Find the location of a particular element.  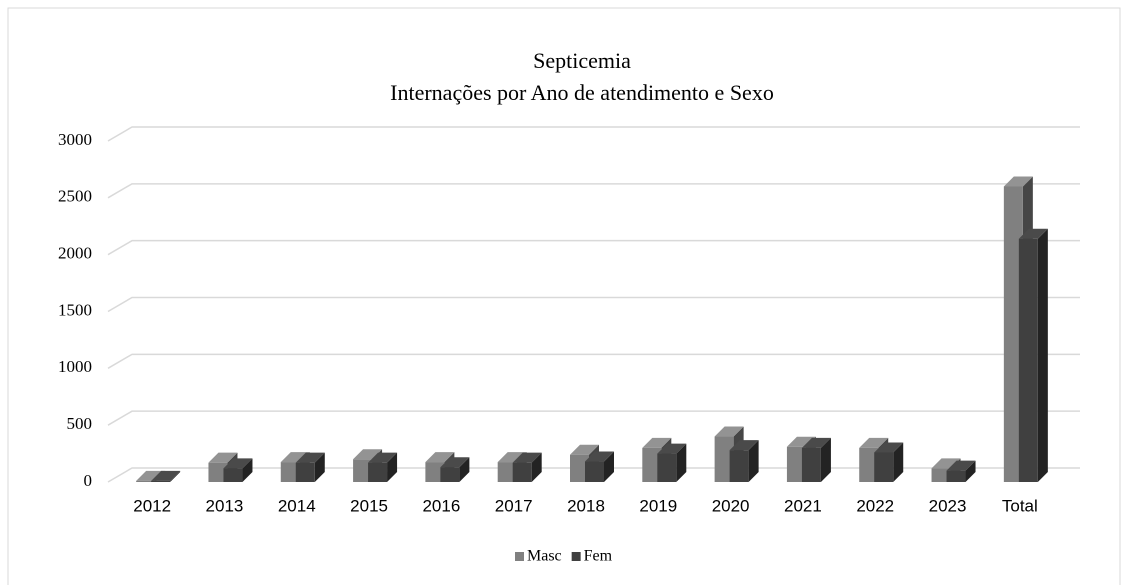

chart-title: Septicemia is located at coordinates (582, 60).